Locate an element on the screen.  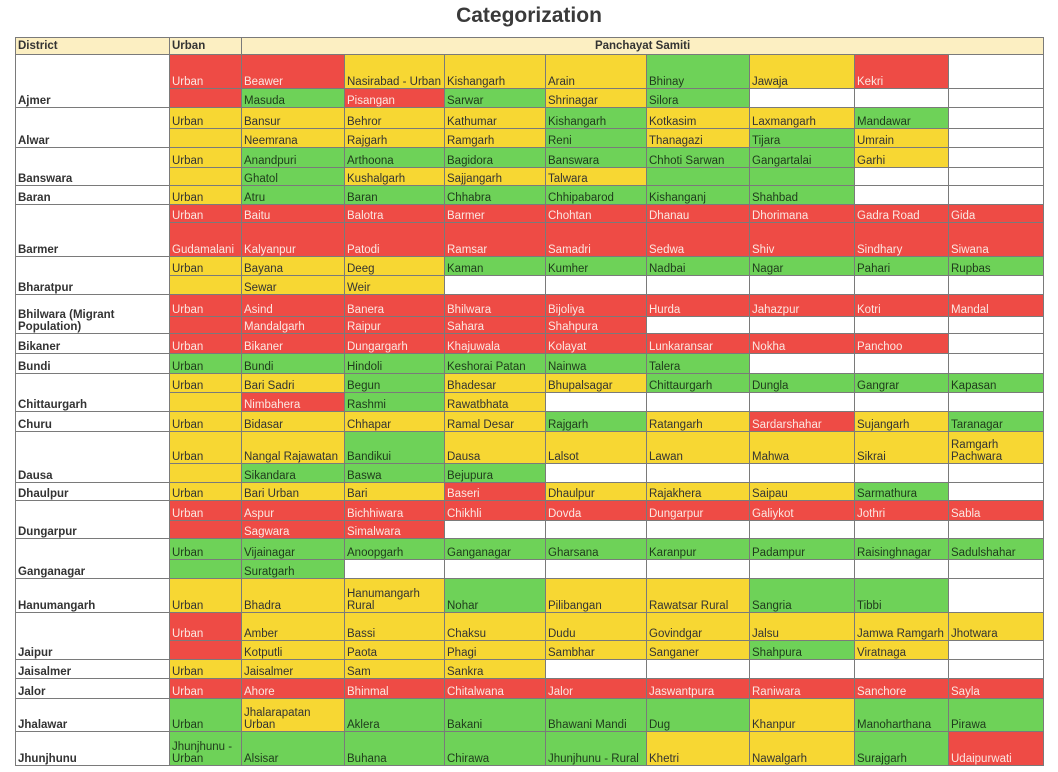
panchayat-samiti-cell: Sadulshahar is located at coordinates (996, 549).